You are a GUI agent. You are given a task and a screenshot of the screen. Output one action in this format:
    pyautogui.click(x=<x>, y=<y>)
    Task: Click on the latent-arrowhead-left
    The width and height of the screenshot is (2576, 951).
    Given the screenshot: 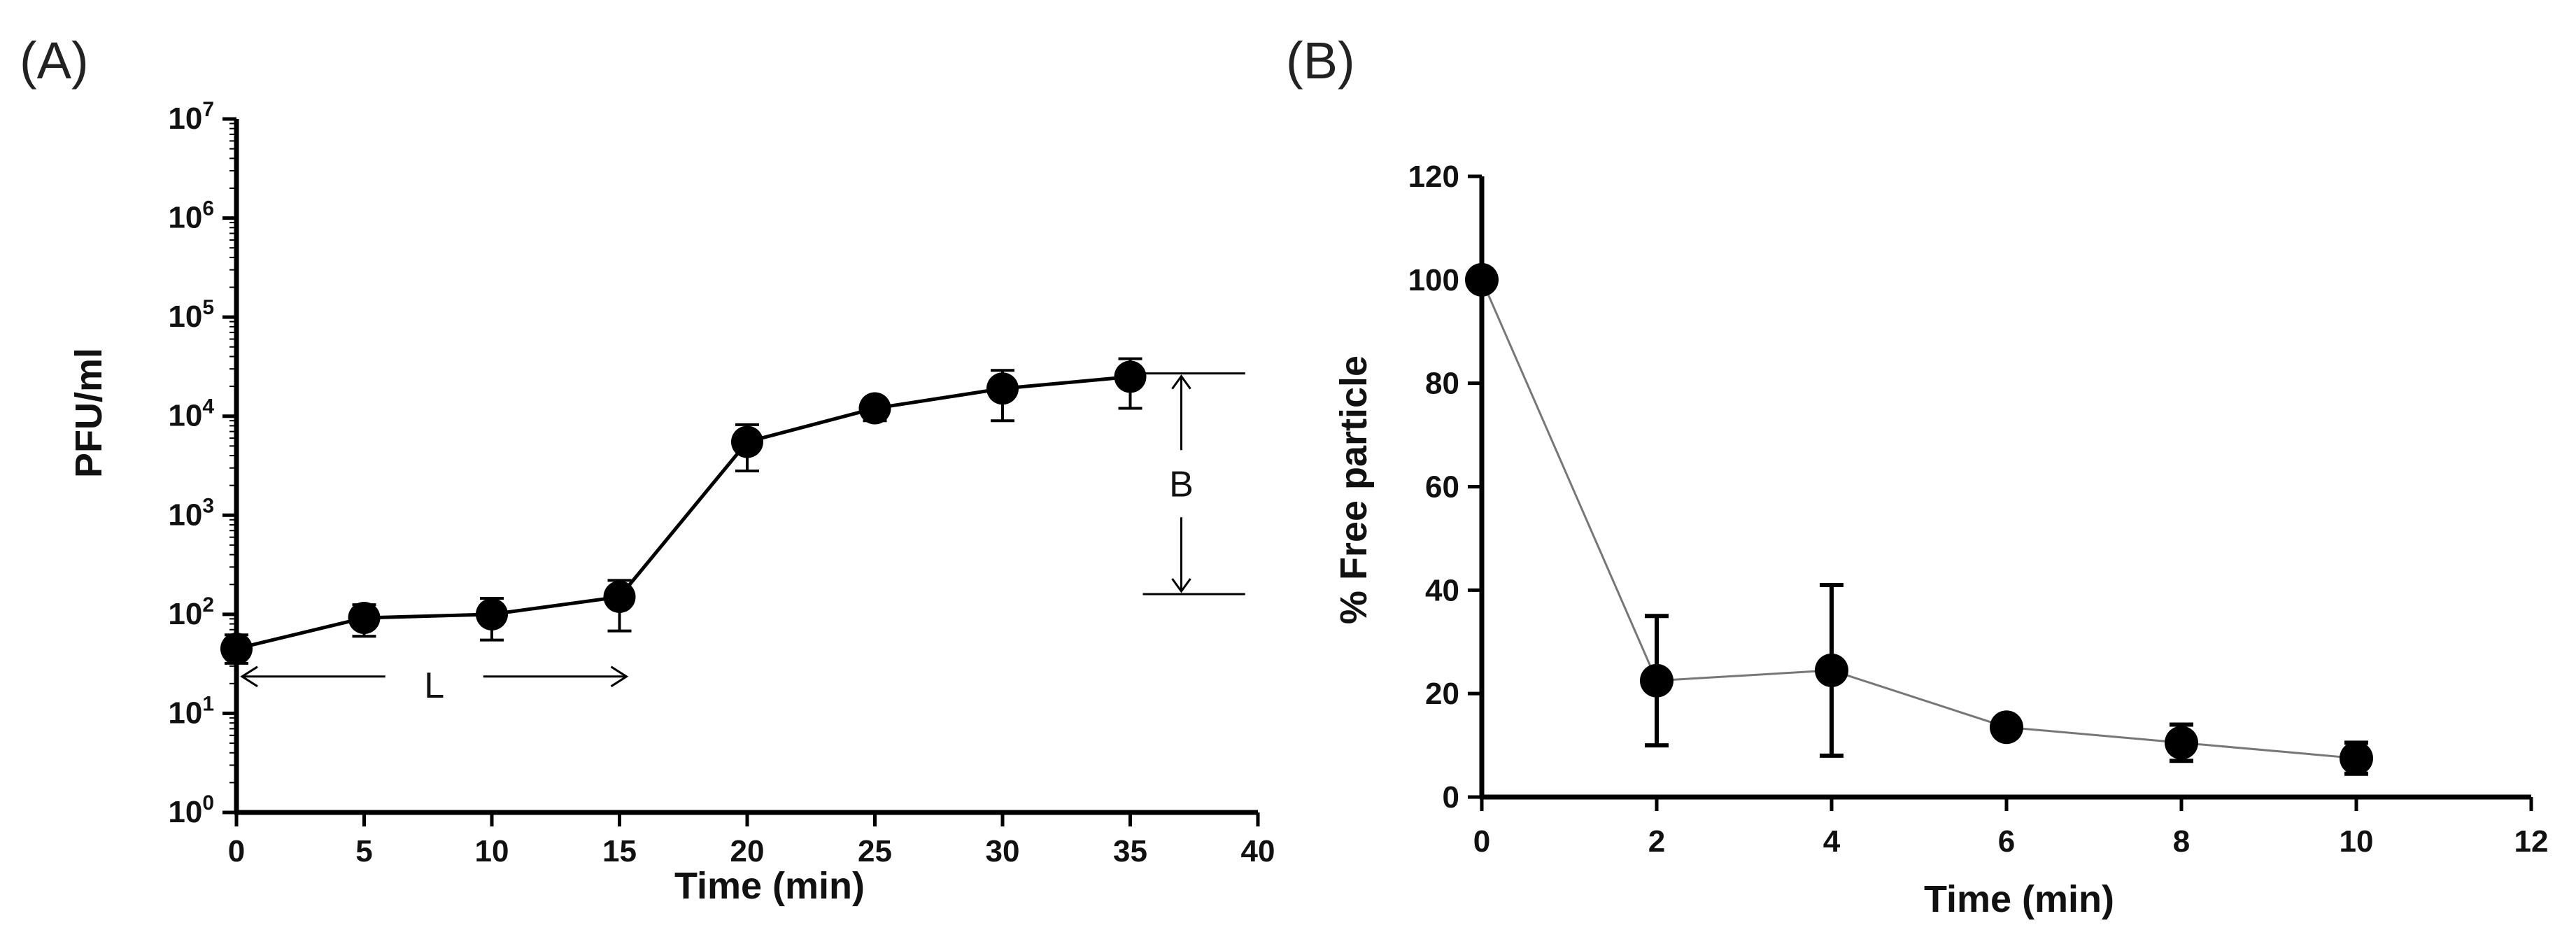 What is the action you would take?
    pyautogui.click(x=249, y=676)
    